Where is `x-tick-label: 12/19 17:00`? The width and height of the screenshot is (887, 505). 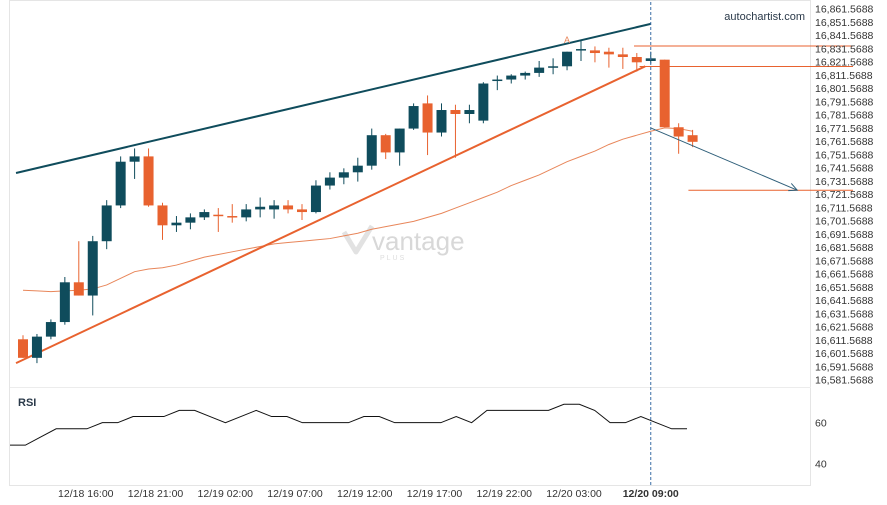
x-tick-label: 12/19 17:00 is located at coordinates (435, 494).